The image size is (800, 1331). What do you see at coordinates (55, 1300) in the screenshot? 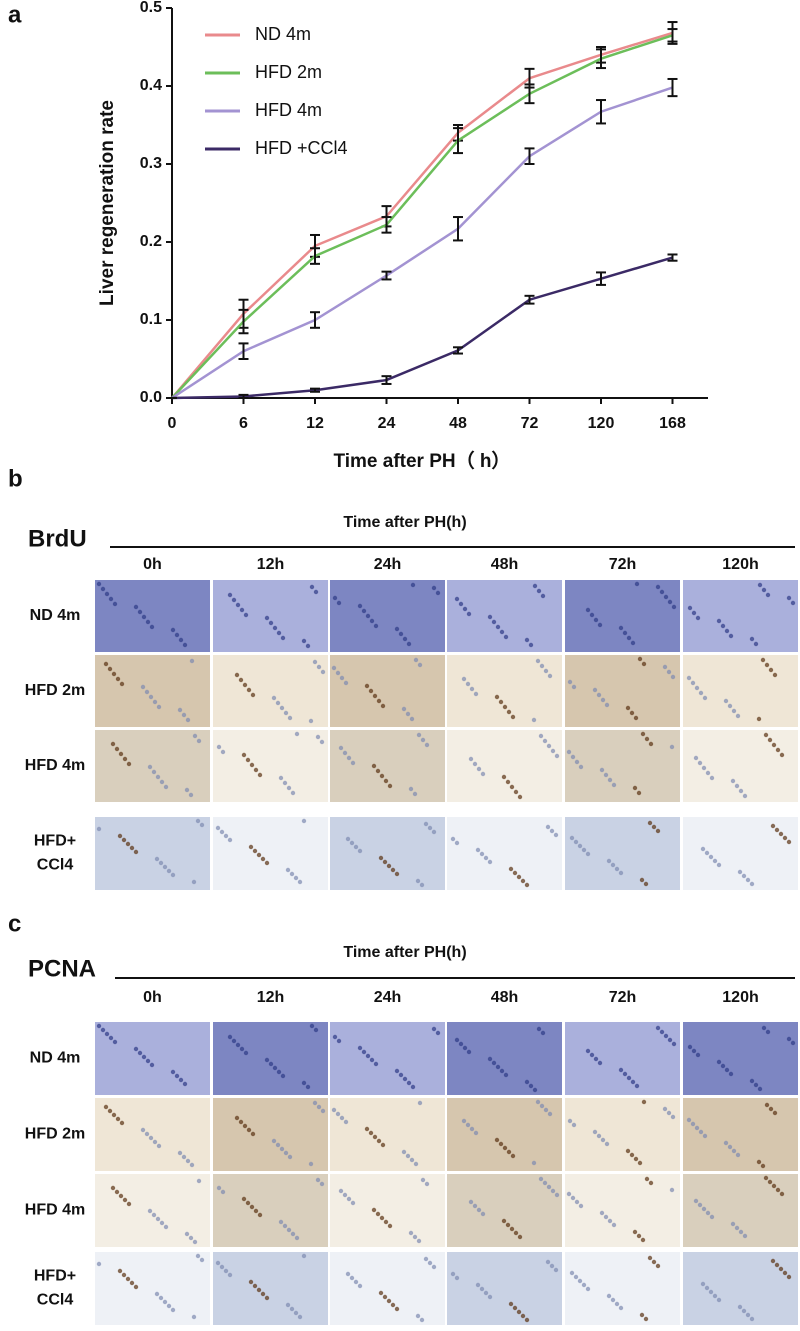
I see `row-label: CCl4` at bounding box center [55, 1300].